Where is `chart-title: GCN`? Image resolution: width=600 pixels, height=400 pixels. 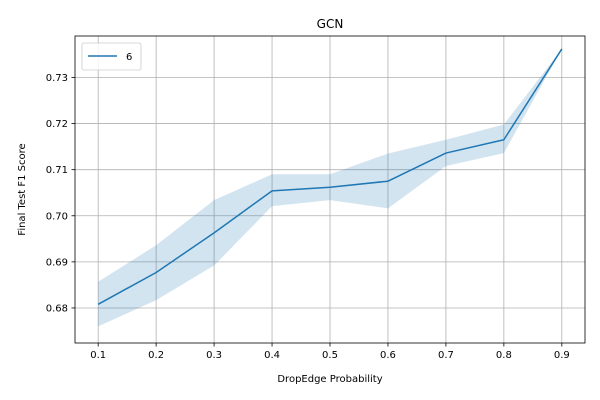 chart-title: GCN is located at coordinates (330, 24).